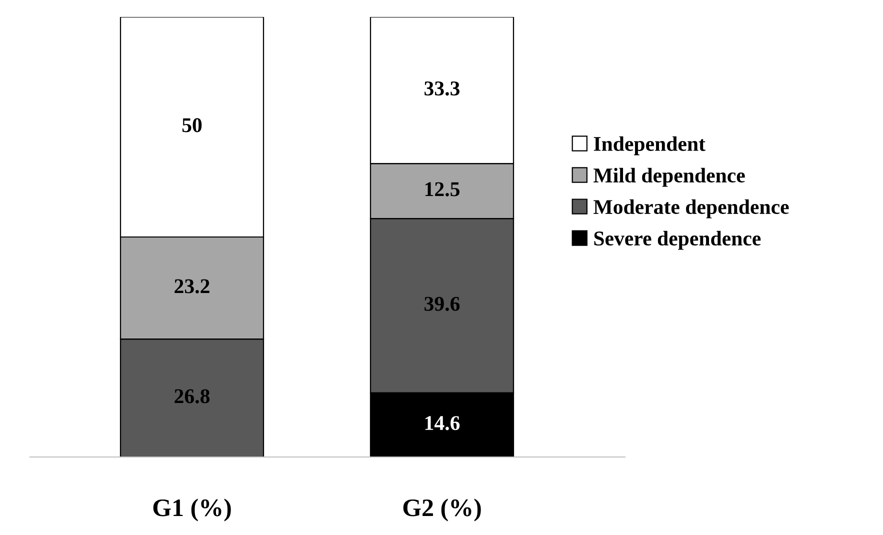 The height and width of the screenshot is (535, 883). What do you see at coordinates (669, 177) in the screenshot?
I see `legend-label: Mild dependence` at bounding box center [669, 177].